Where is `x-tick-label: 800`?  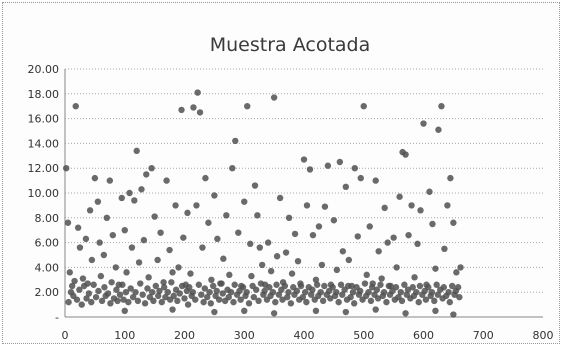 x-tick-label: 800 is located at coordinates (543, 335).